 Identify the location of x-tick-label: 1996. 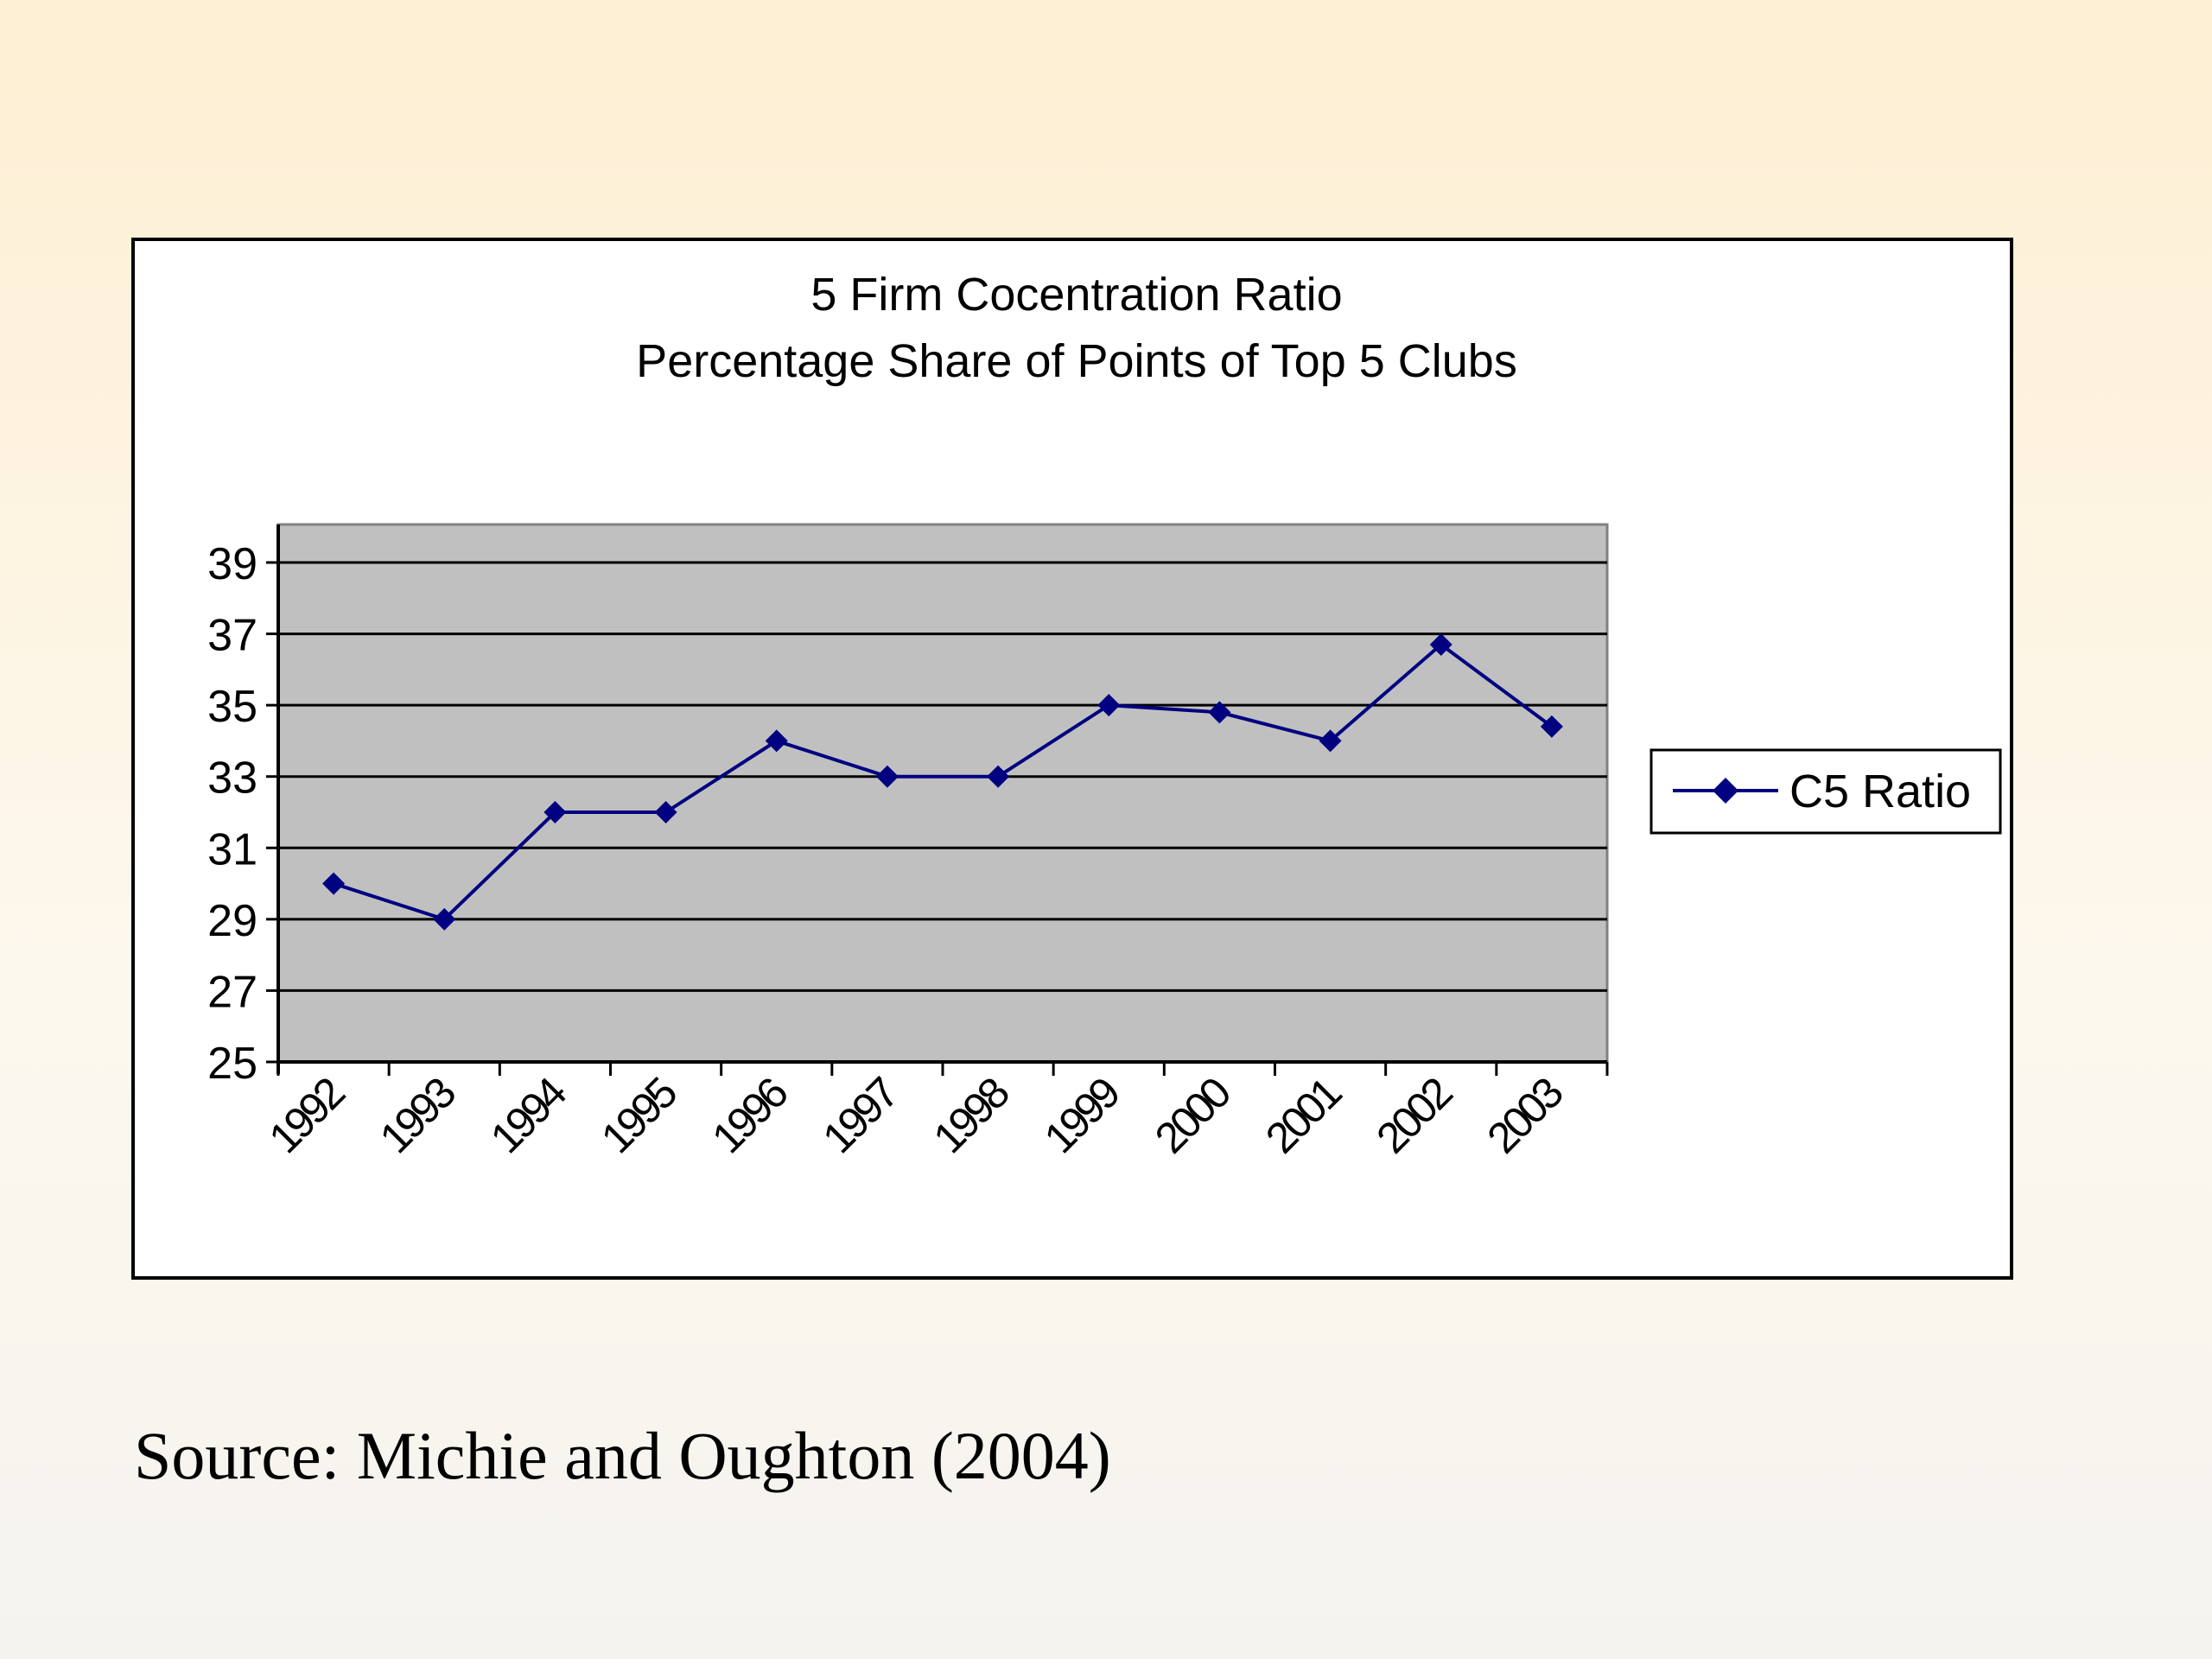
(749, 1115).